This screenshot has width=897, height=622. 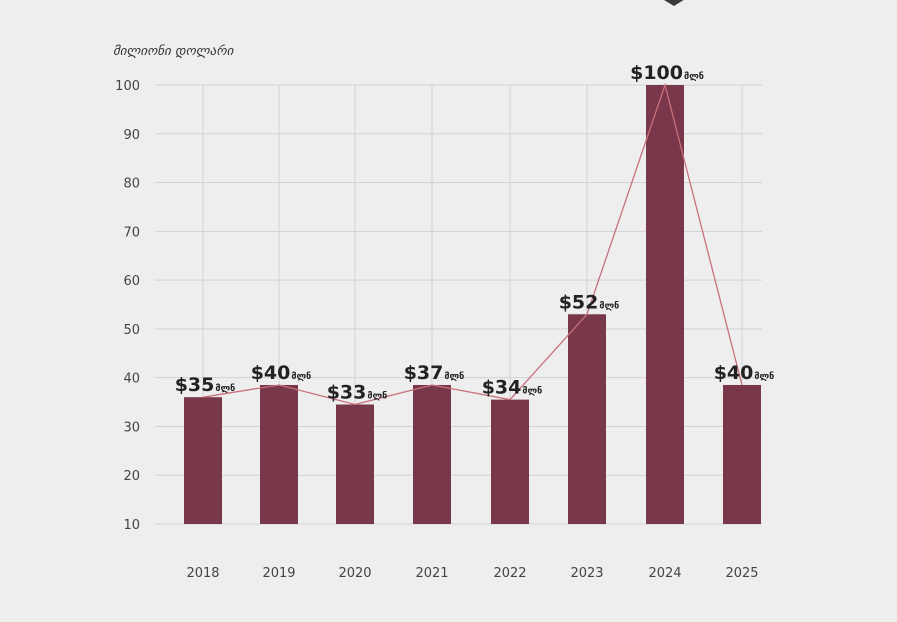 I want to click on data-label-2023: $52მლნ, so click(x=589, y=302).